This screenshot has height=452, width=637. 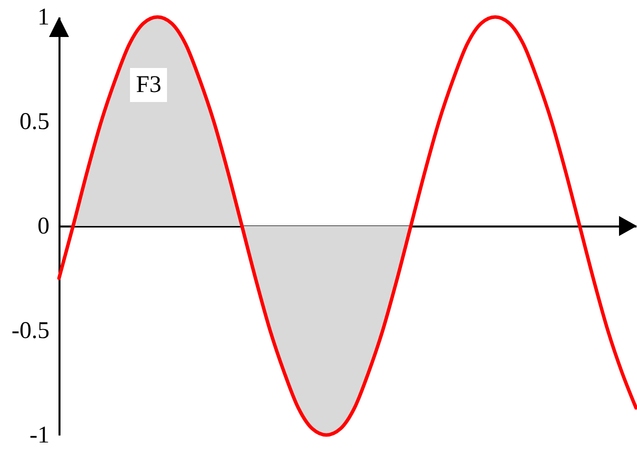 What do you see at coordinates (149, 85) in the screenshot?
I see `annotation: F3` at bounding box center [149, 85].